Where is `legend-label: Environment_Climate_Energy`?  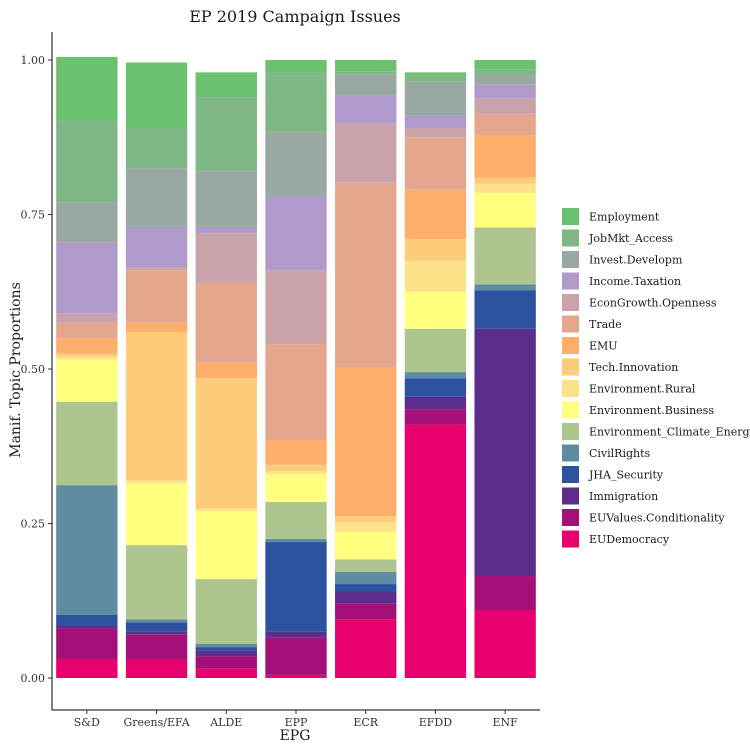 legend-label: Environment_Climate_Energy is located at coordinates (669, 432).